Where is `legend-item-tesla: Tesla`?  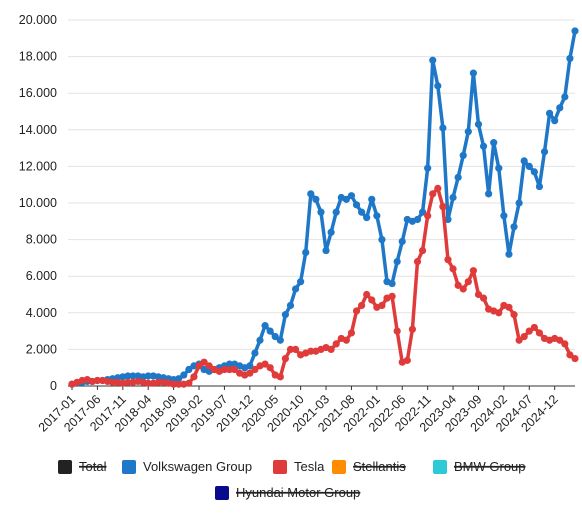
legend-item-tesla: Tesla is located at coordinates (299, 466).